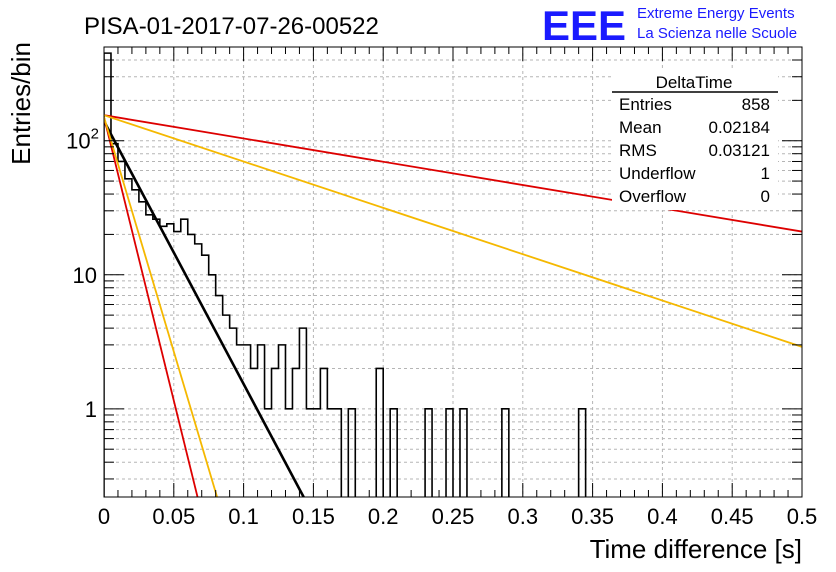  I want to click on x-tick-label: 0.1, so click(243, 516).